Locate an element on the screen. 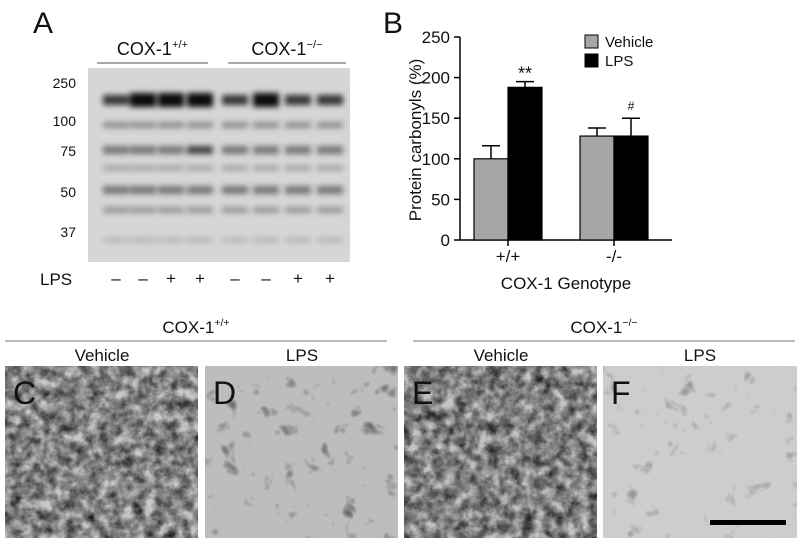  mw-marker: 250 is located at coordinates (65, 83).